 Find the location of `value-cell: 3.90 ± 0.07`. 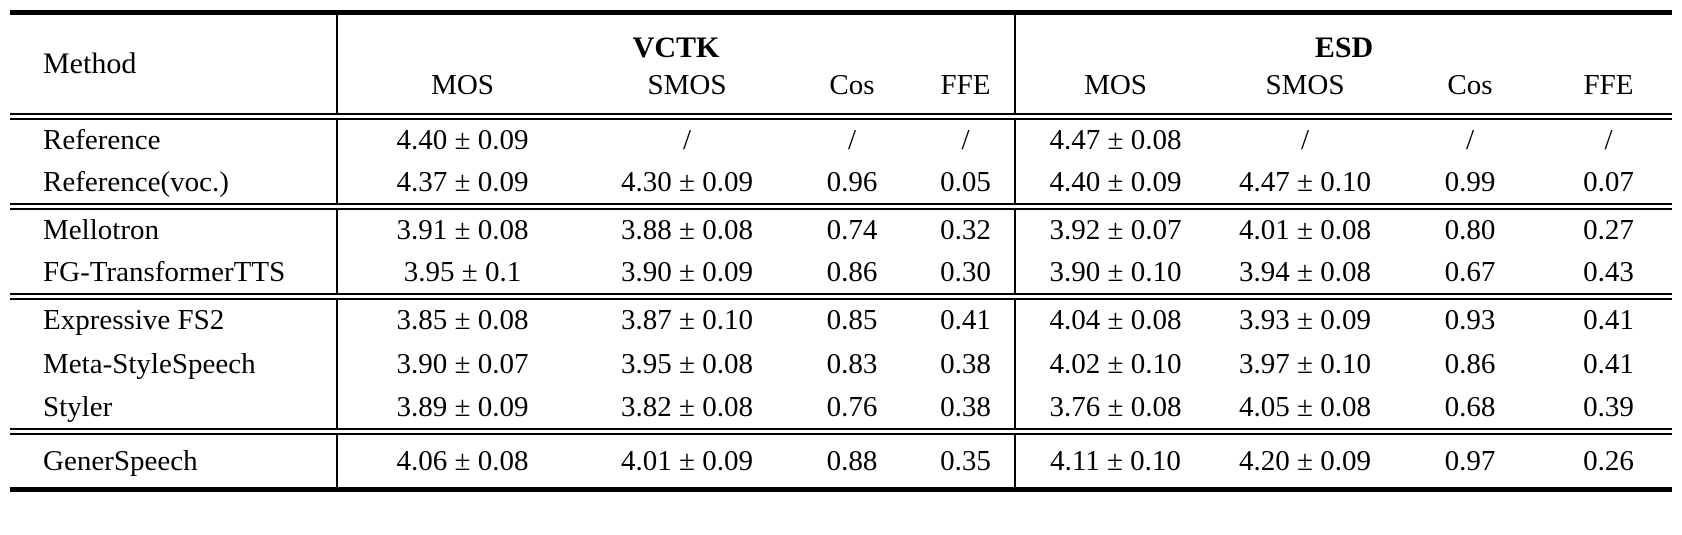

value-cell: 3.90 ± 0.07 is located at coordinates (461, 364).